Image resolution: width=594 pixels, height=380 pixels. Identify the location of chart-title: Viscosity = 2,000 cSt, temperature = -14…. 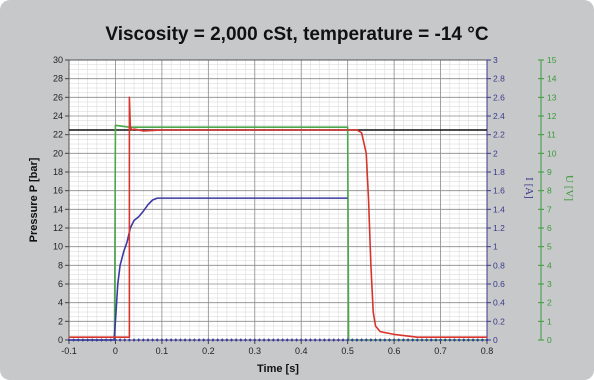
(296, 34).